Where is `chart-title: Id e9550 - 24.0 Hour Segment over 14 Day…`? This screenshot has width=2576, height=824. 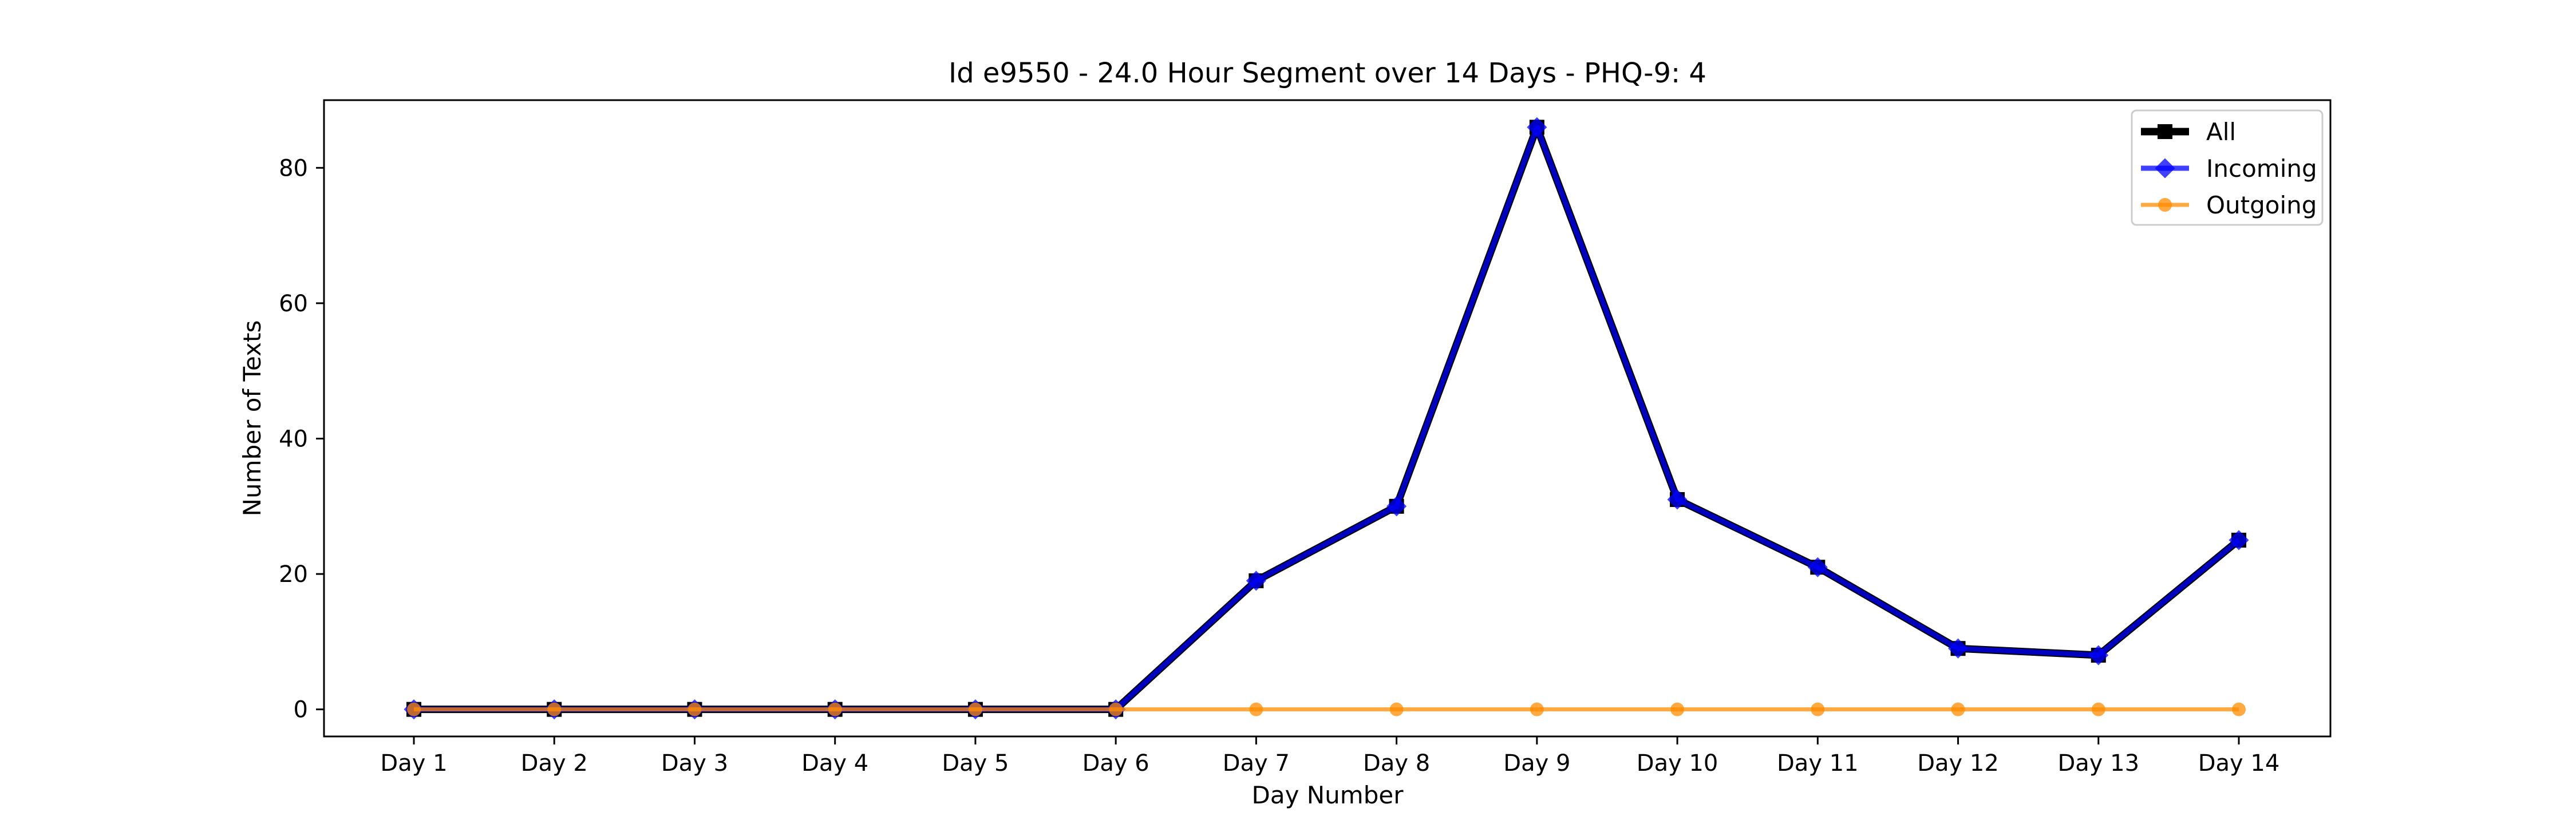 chart-title: Id e9550 - 24.0 Hour Segment over 14 Day… is located at coordinates (1327, 73).